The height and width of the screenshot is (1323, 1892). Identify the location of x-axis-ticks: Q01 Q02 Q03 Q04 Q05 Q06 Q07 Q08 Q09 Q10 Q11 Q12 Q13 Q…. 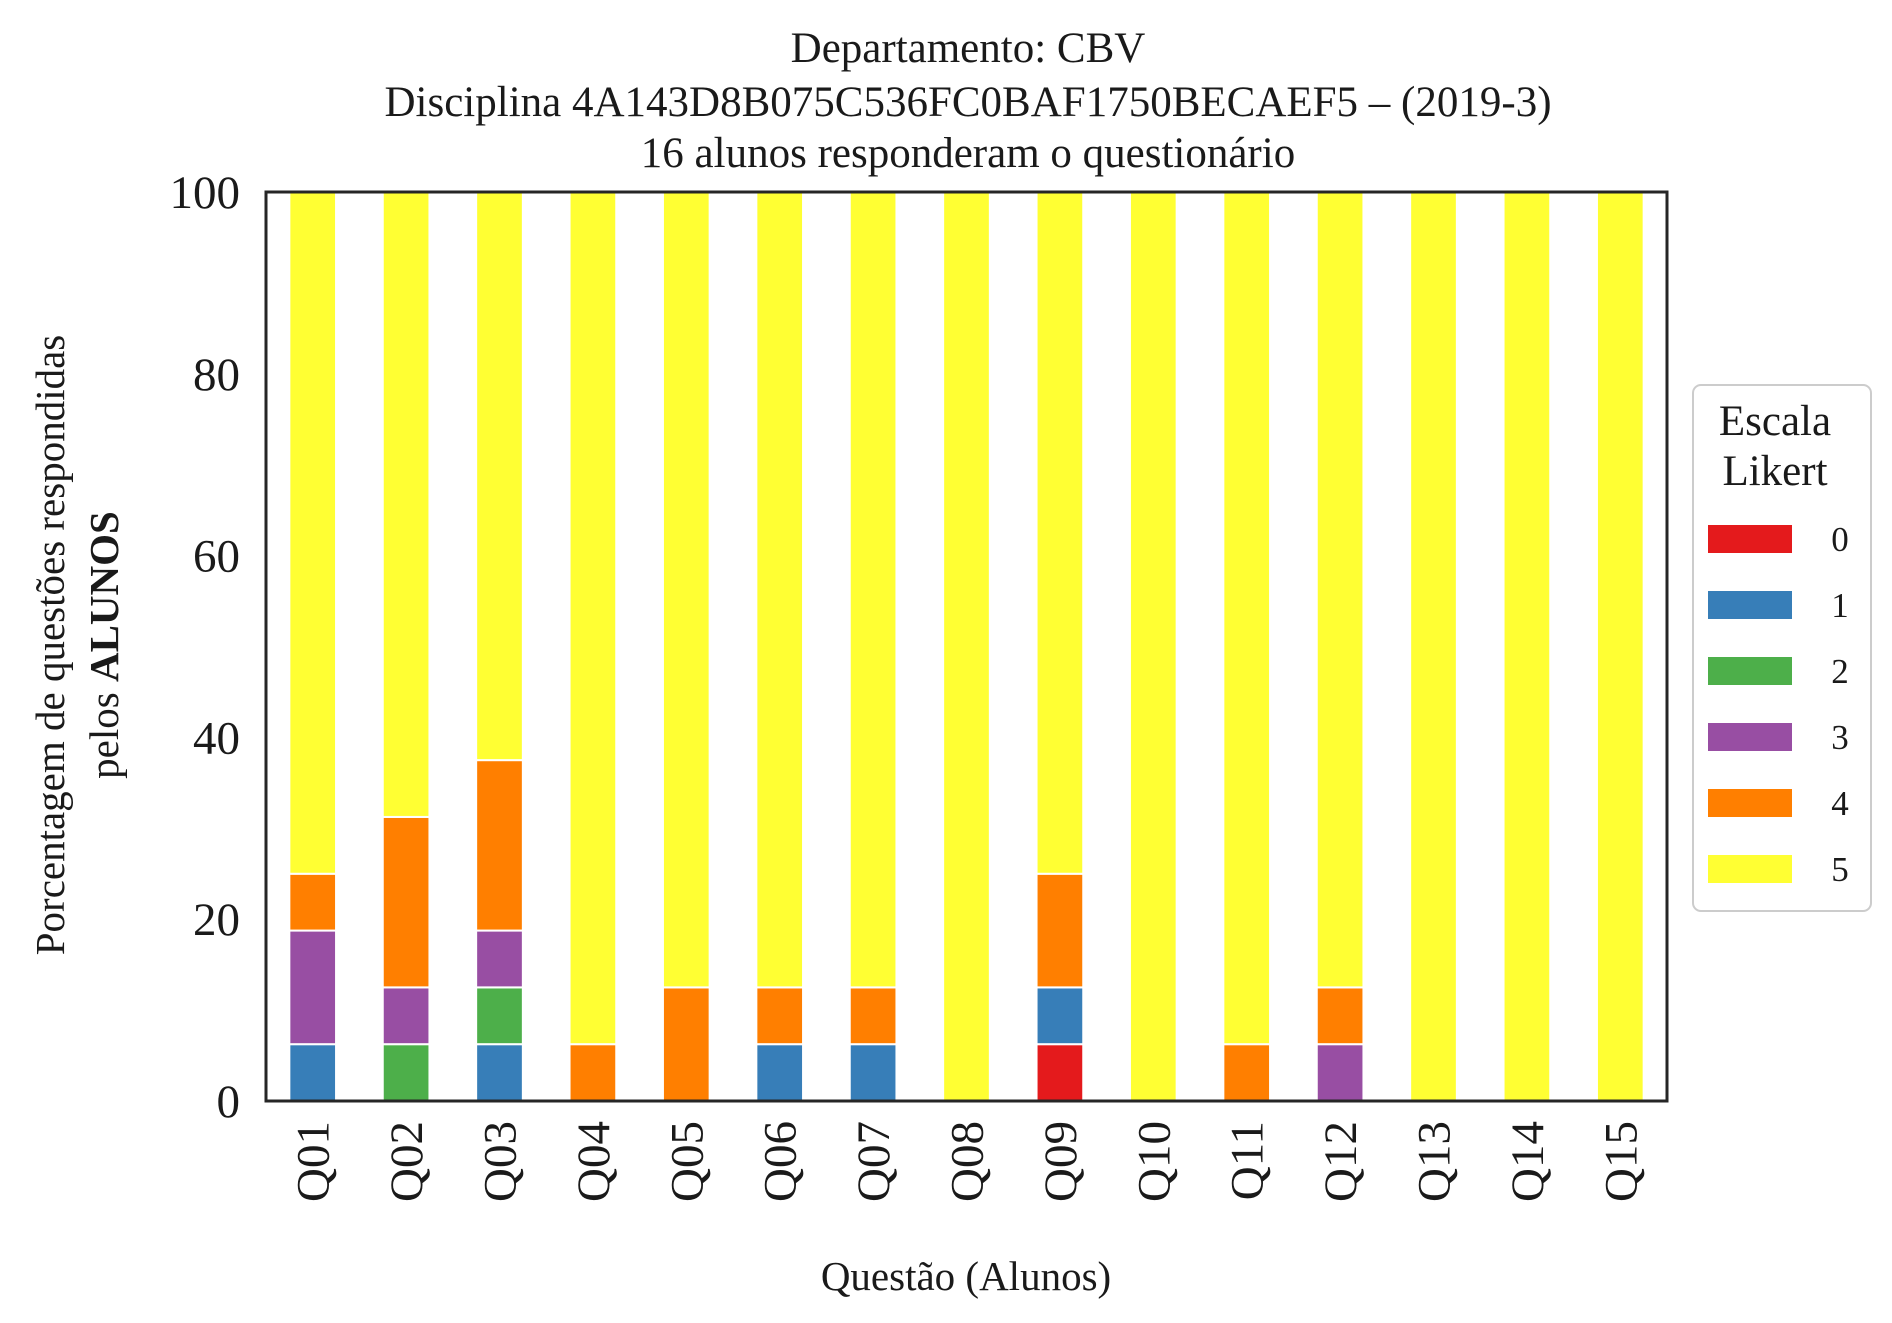
(968, 1161).